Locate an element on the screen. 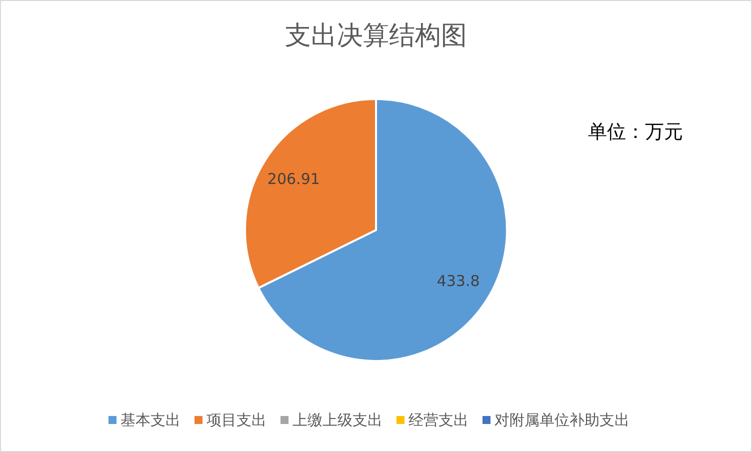  legend-label: 上缴上级支出 is located at coordinates (337, 420).